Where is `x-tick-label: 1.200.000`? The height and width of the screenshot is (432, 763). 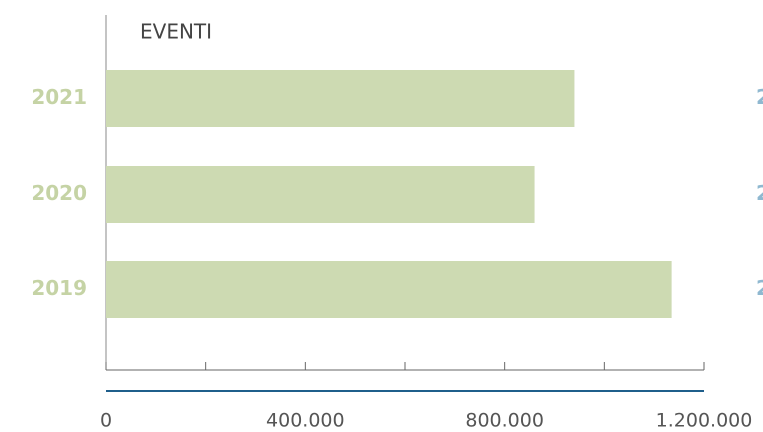
x-tick-label: 1.200.000 is located at coordinates (704, 421).